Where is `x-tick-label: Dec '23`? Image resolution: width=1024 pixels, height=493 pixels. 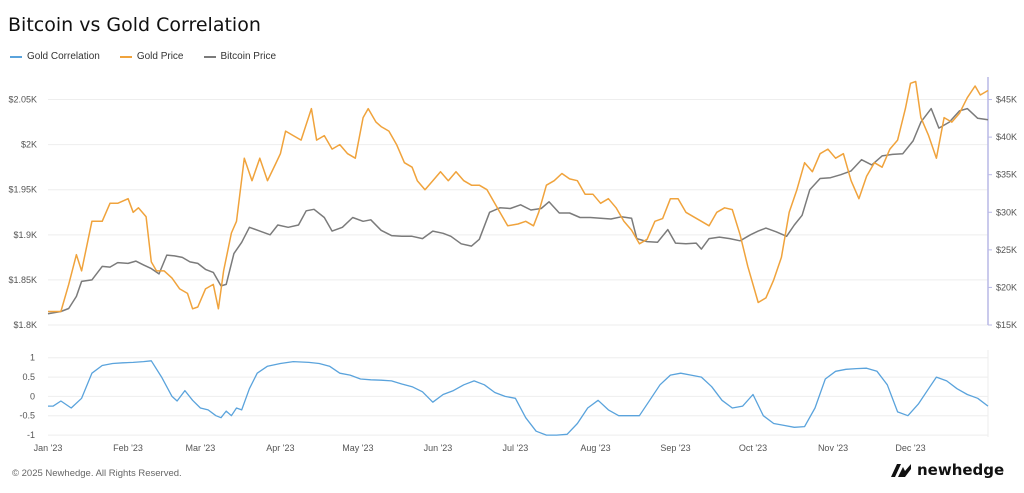
x-tick-label: Dec '23 is located at coordinates (910, 448).